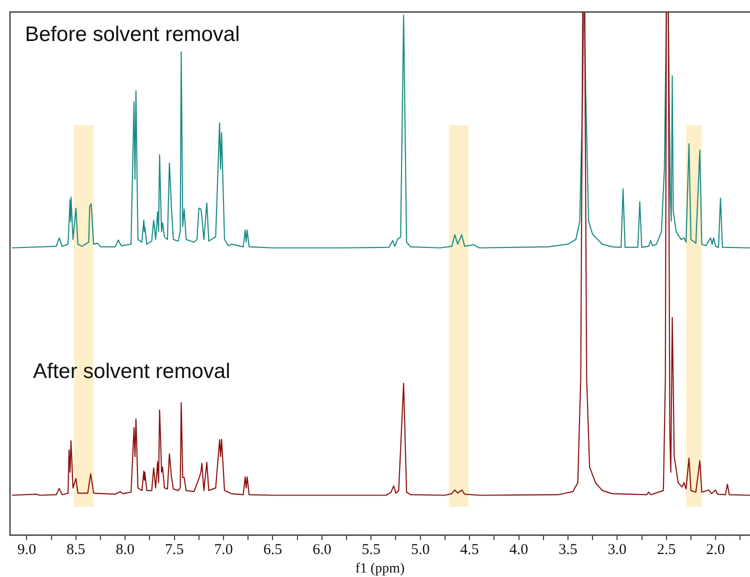 Image resolution: width=750 pixels, height=577 pixels. Describe the element at coordinates (131, 371) in the screenshot. I see `text: After solvent removal` at that location.